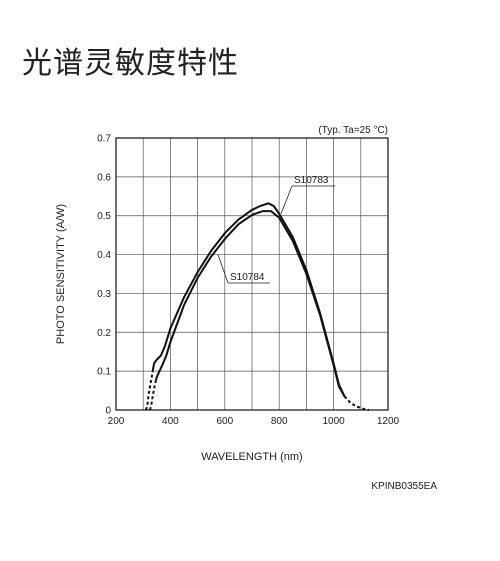 Image resolution: width=500 pixels, height=561 pixels. I want to click on y-tick-label: 0.4, so click(104, 255).